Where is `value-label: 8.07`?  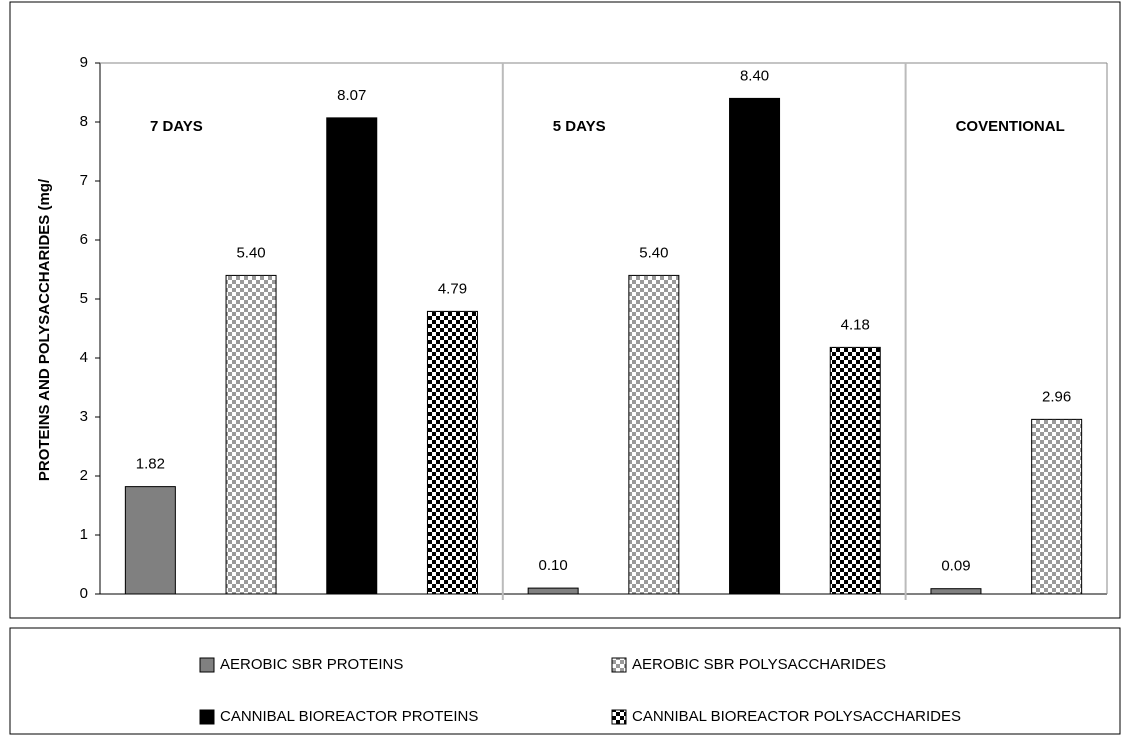 value-label: 8.07 is located at coordinates (351, 95).